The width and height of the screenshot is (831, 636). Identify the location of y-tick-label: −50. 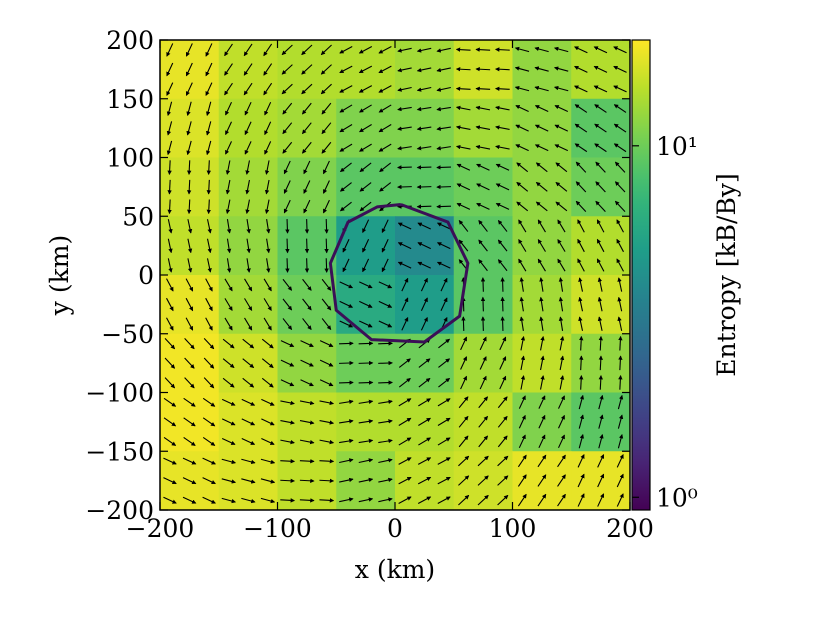
(127, 334).